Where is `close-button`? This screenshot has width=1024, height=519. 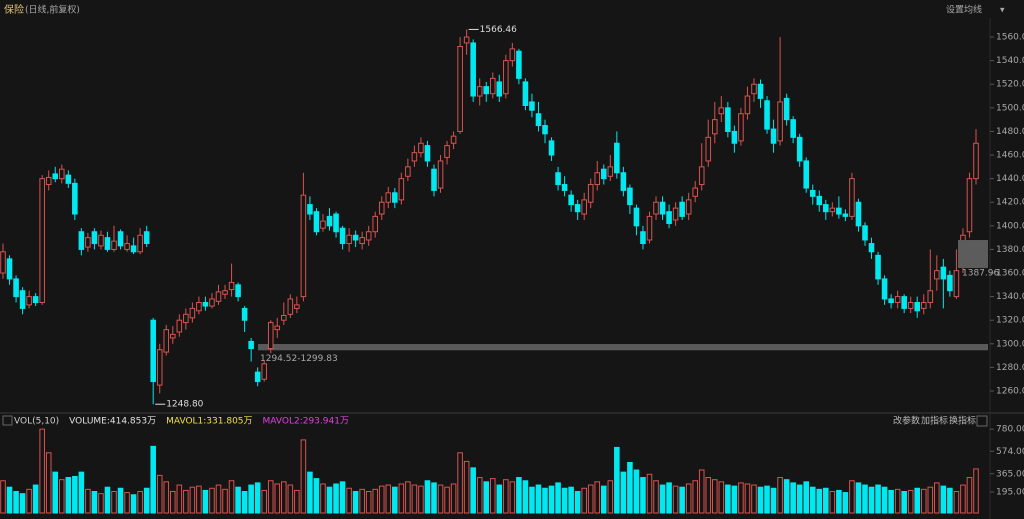
close-button is located at coordinates (982, 421).